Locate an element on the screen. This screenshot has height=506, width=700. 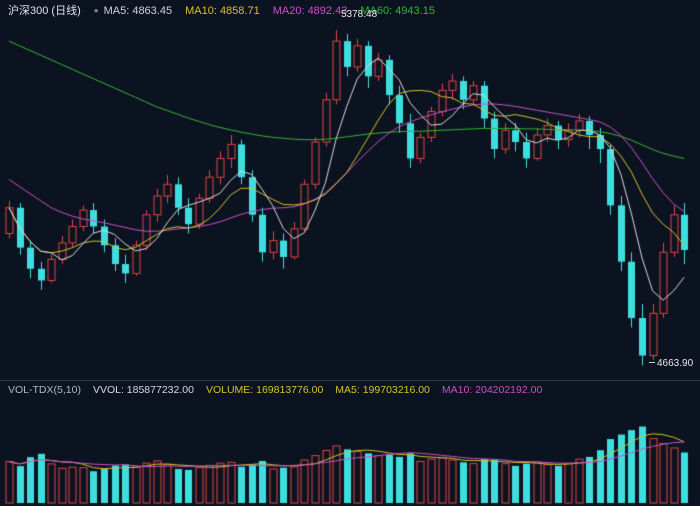
period-low-label: 4663.90 is located at coordinates (671, 363).